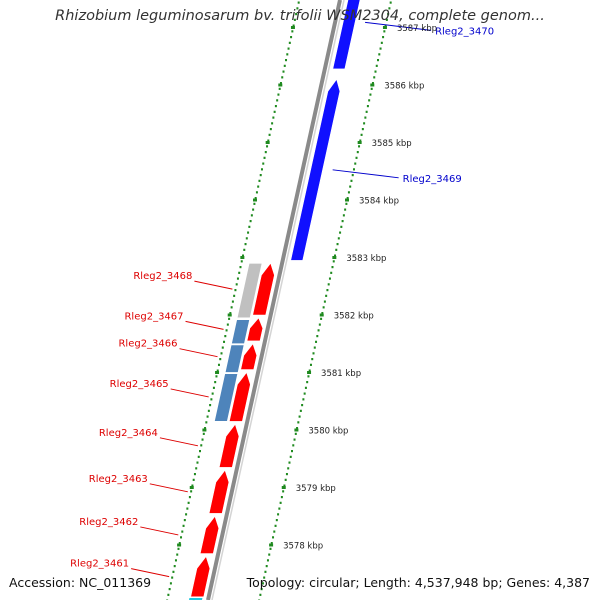 This screenshot has height=600, width=600. Describe the element at coordinates (417, 29) in the screenshot. I see `scale-label-0: 3587 kbp` at that location.